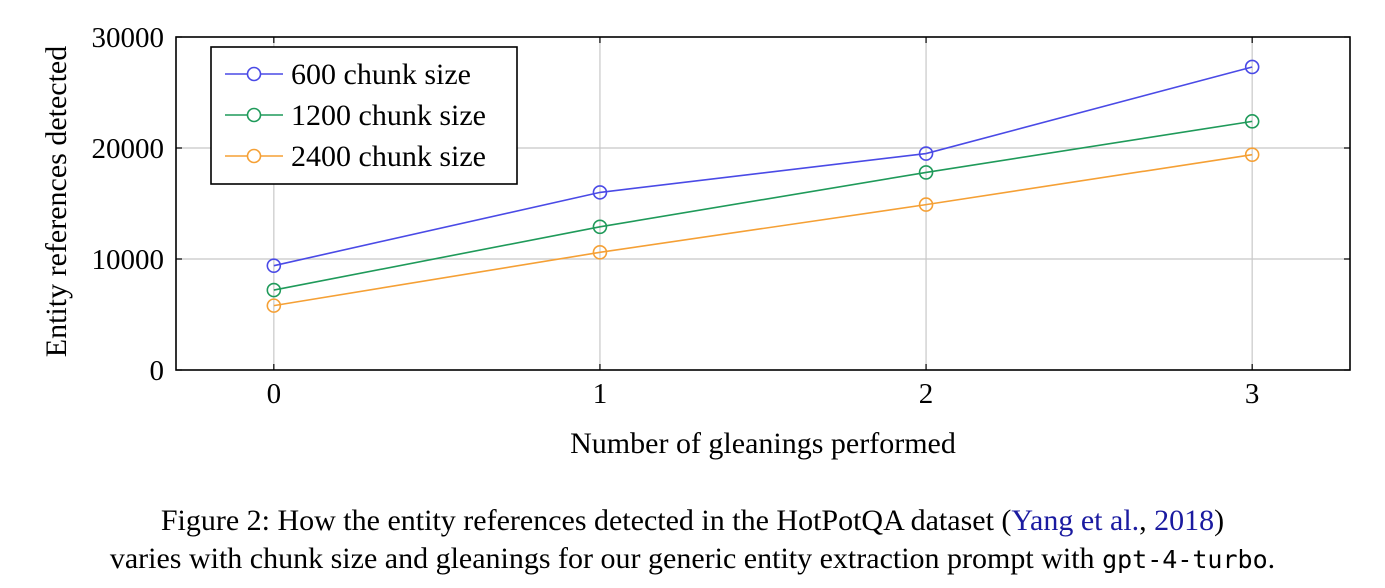  Describe the element at coordinates (274, 394) in the screenshot. I see `x-tick-label: 0` at that location.